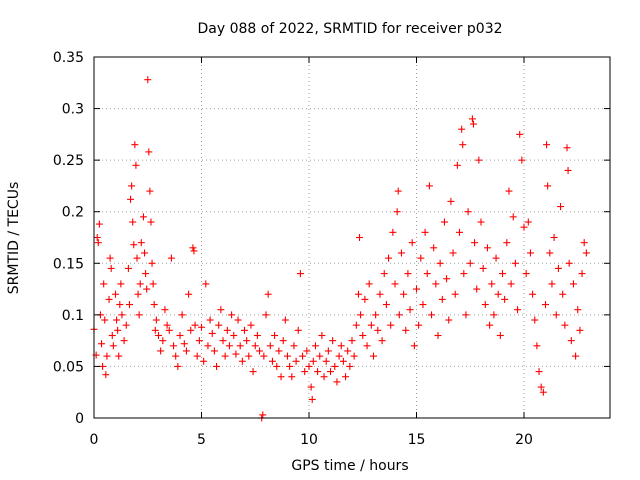 The height and width of the screenshot is (480, 640). What do you see at coordinates (311, 440) in the screenshot?
I see `x-tick-labels: 0 5 10 15 20` at bounding box center [311, 440].